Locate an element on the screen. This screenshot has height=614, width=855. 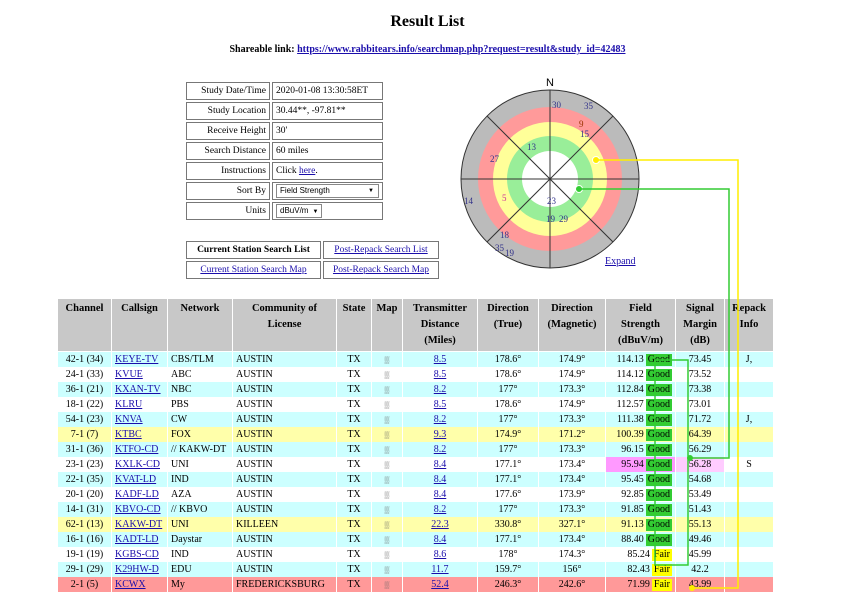
callsign-link: KXAN-TV is located at coordinates (138, 389).